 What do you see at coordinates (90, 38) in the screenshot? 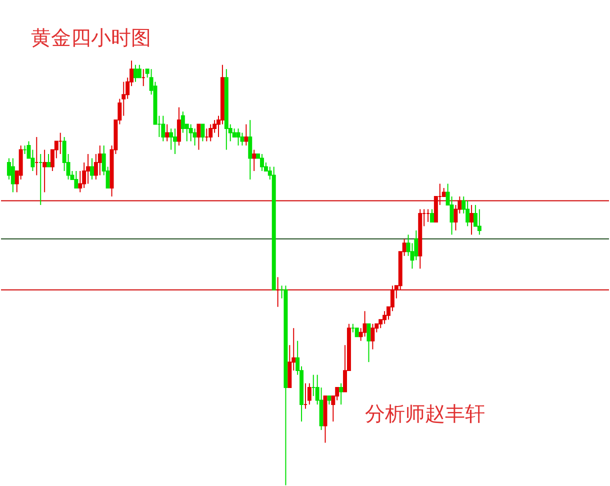
I see `chart-title: 黄金四小时图` at bounding box center [90, 38].